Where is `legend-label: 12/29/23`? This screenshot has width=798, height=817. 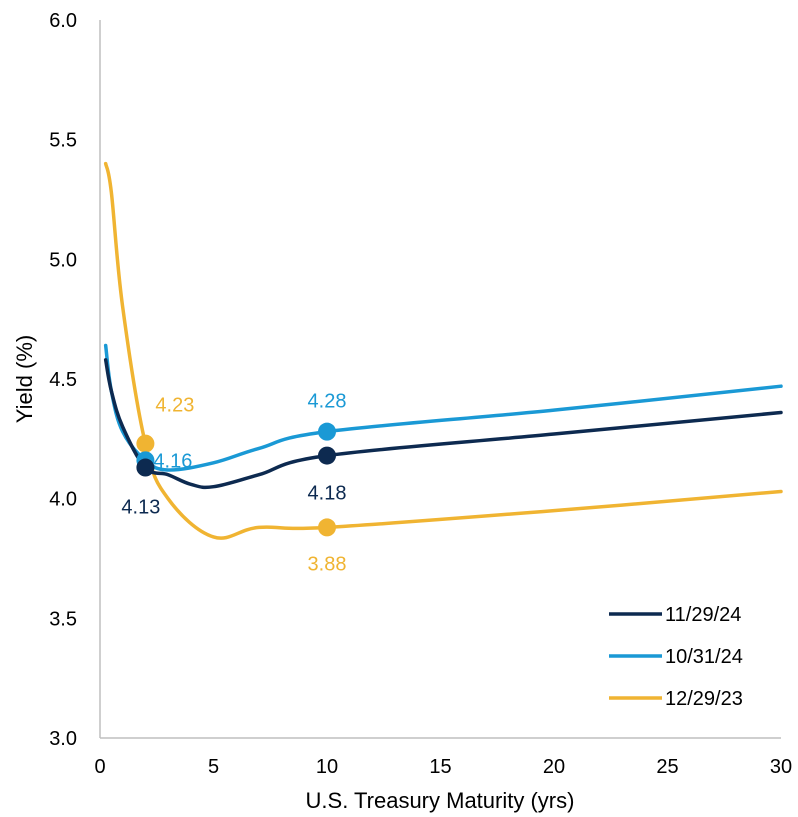 legend-label: 12/29/23 is located at coordinates (704, 699).